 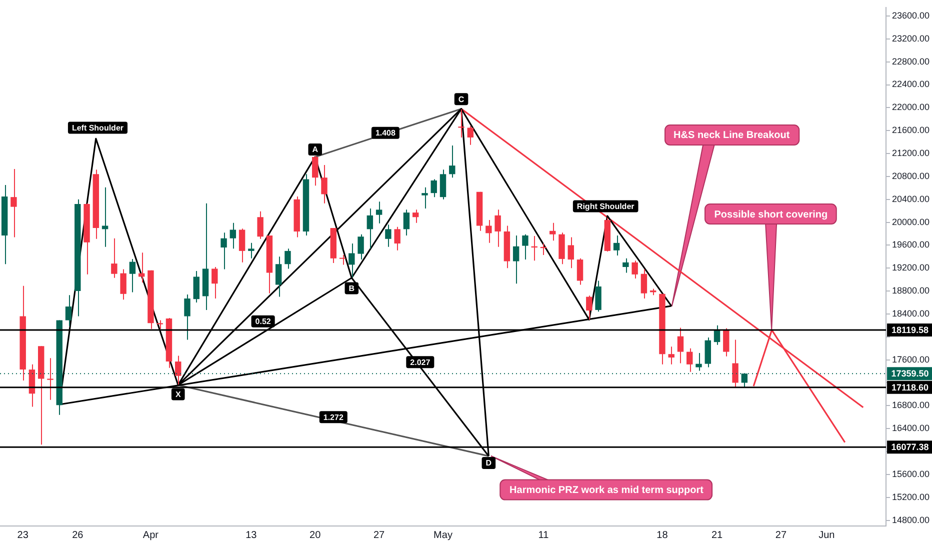 What do you see at coordinates (911, 291) in the screenshot?
I see `y-tick-label: 18800.00` at bounding box center [911, 291].